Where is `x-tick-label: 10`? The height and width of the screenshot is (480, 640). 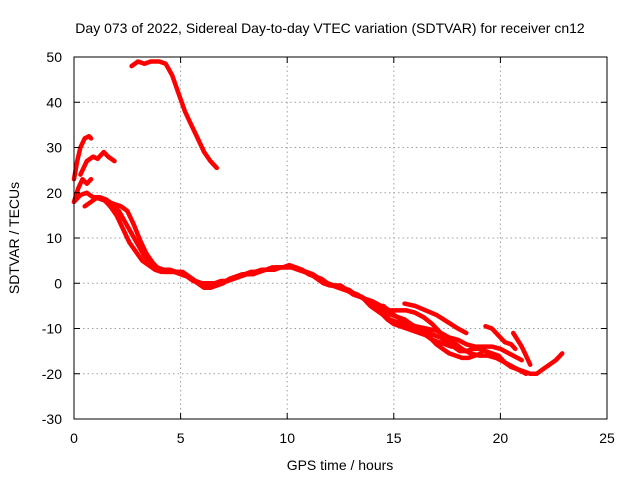 x-tick-label: 10 is located at coordinates (287, 438).